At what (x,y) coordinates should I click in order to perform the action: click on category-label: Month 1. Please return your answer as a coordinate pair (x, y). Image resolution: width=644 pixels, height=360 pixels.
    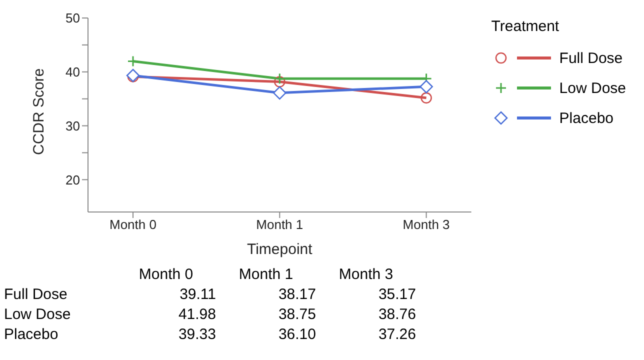
    Looking at the image, I should click on (266, 274).